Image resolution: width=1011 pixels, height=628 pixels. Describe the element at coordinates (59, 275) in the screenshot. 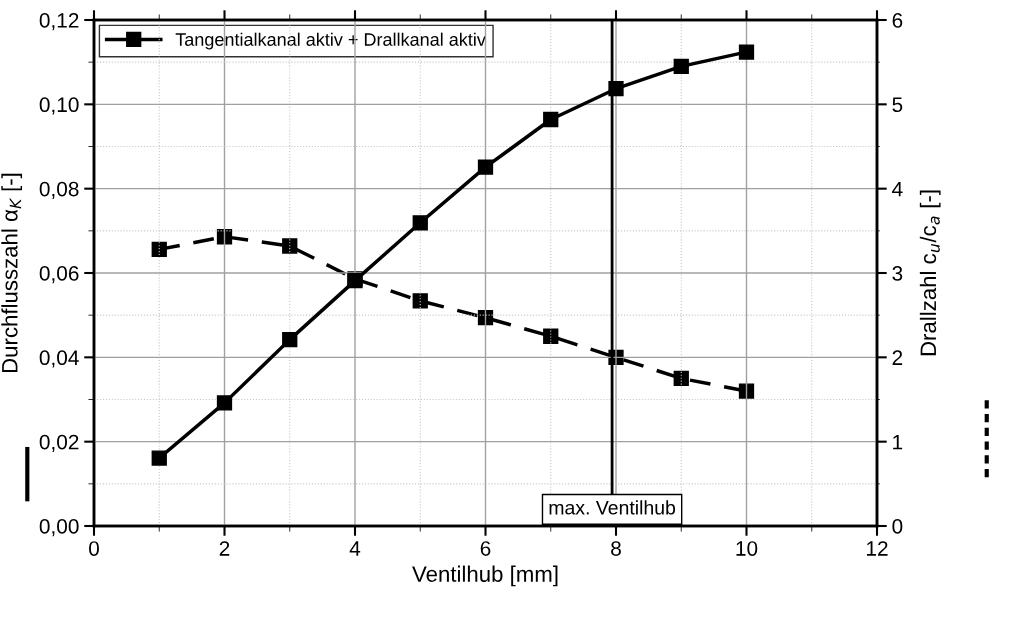

I see `y-tick-label: 0,06` at that location.